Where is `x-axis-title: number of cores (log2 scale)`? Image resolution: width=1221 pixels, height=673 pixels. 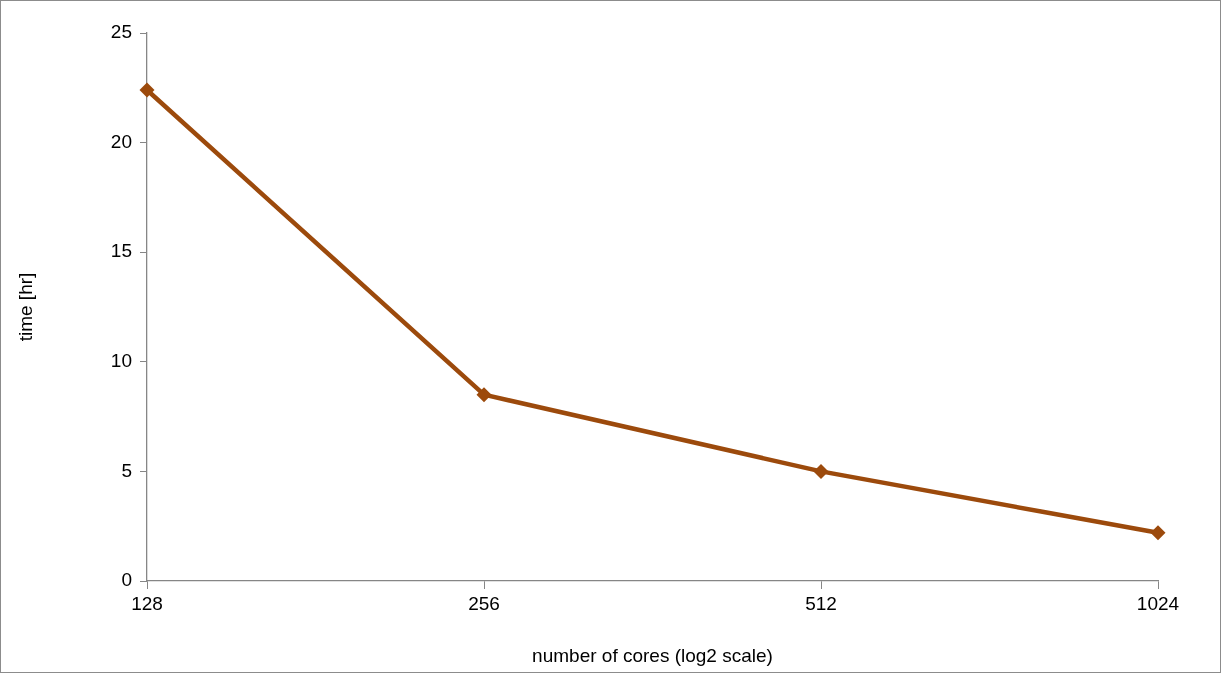 x-axis-title: number of cores (log2 scale) is located at coordinates (652, 655).